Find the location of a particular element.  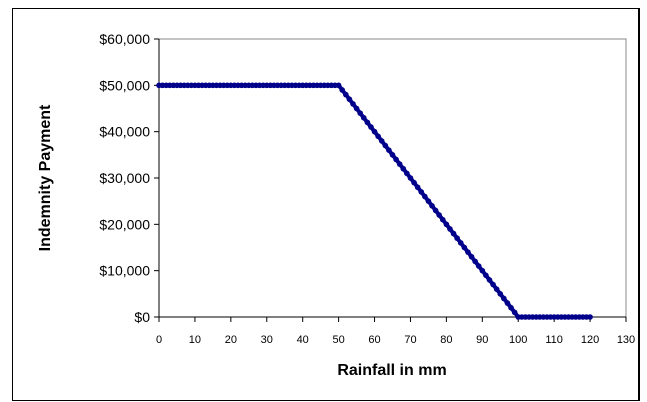

y-tick-label: $40,000 is located at coordinates (124, 132).